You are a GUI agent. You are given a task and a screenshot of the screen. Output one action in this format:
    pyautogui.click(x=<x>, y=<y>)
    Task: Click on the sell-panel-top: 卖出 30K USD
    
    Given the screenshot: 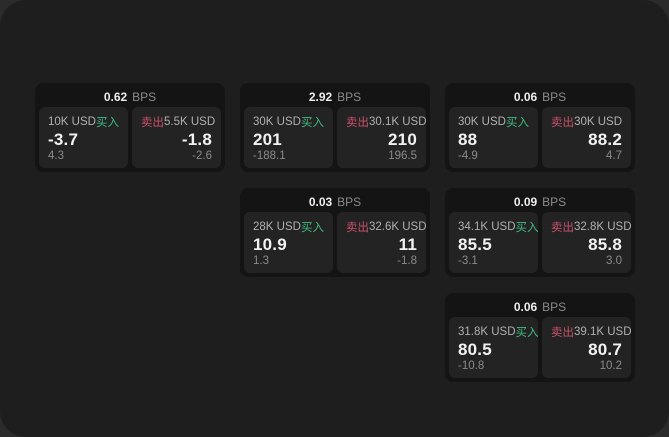 What is the action you would take?
    pyautogui.click(x=586, y=122)
    